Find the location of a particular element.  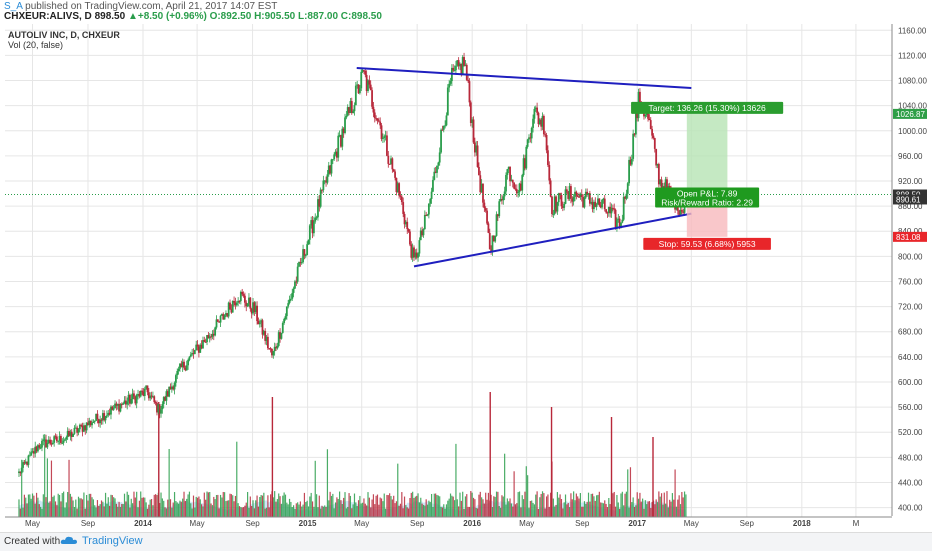

stop-label: Stop: 59.53 (6.68%) 5953 is located at coordinates (707, 244).